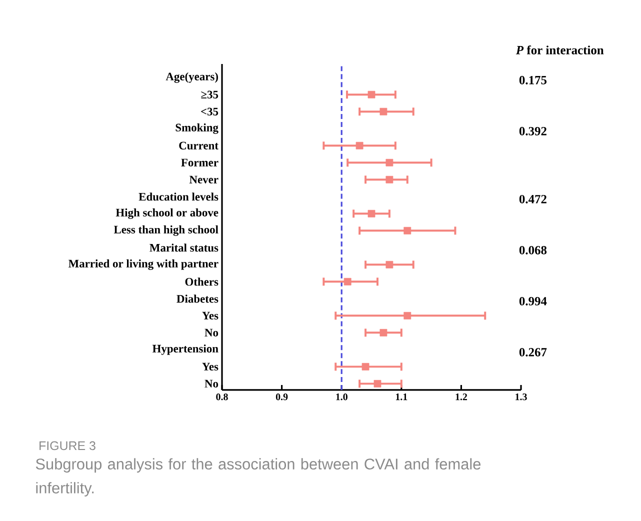  Describe the element at coordinates (201, 282) in the screenshot. I see `y-tick-label: Others` at that location.